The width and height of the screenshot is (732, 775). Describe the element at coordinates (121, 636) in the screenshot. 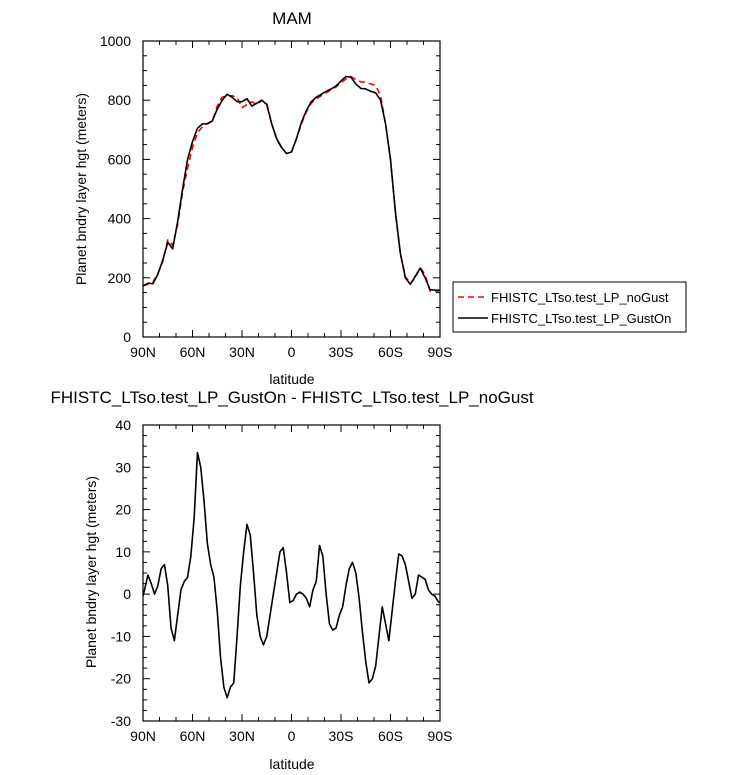

I see `y-tick-label: -10` at that location.